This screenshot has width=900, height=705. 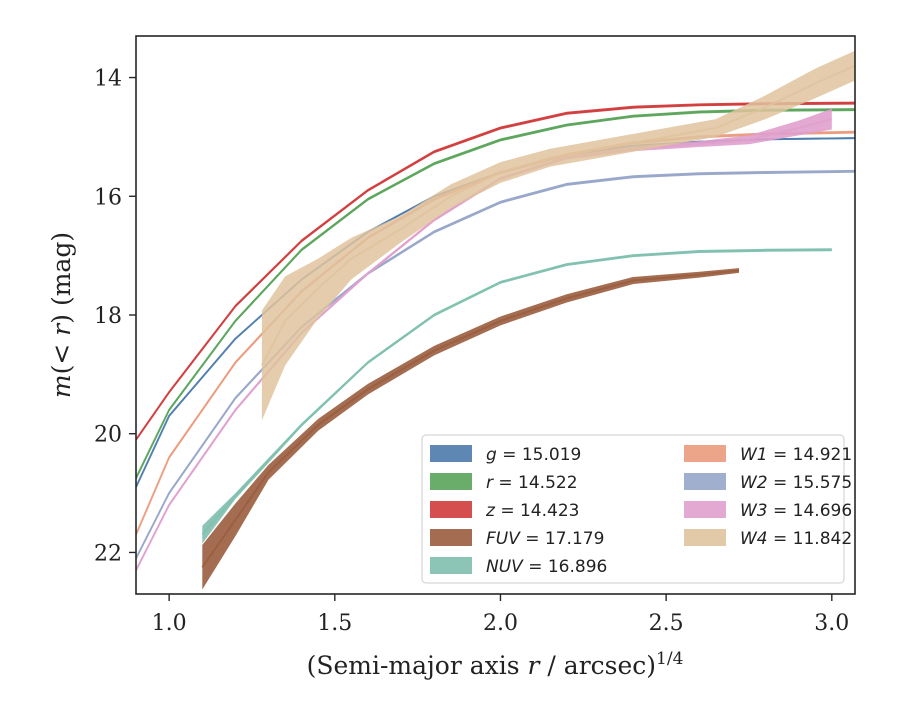 What do you see at coordinates (495, 664) in the screenshot?
I see `x-axis-title: (Semi-major axis r / arcsec)1/4` at bounding box center [495, 664].